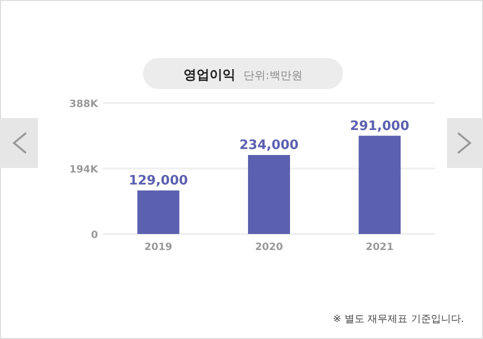  Describe the element at coordinates (273, 75) in the screenshot. I see `chart-subtitle: 단위:백만원` at that location.